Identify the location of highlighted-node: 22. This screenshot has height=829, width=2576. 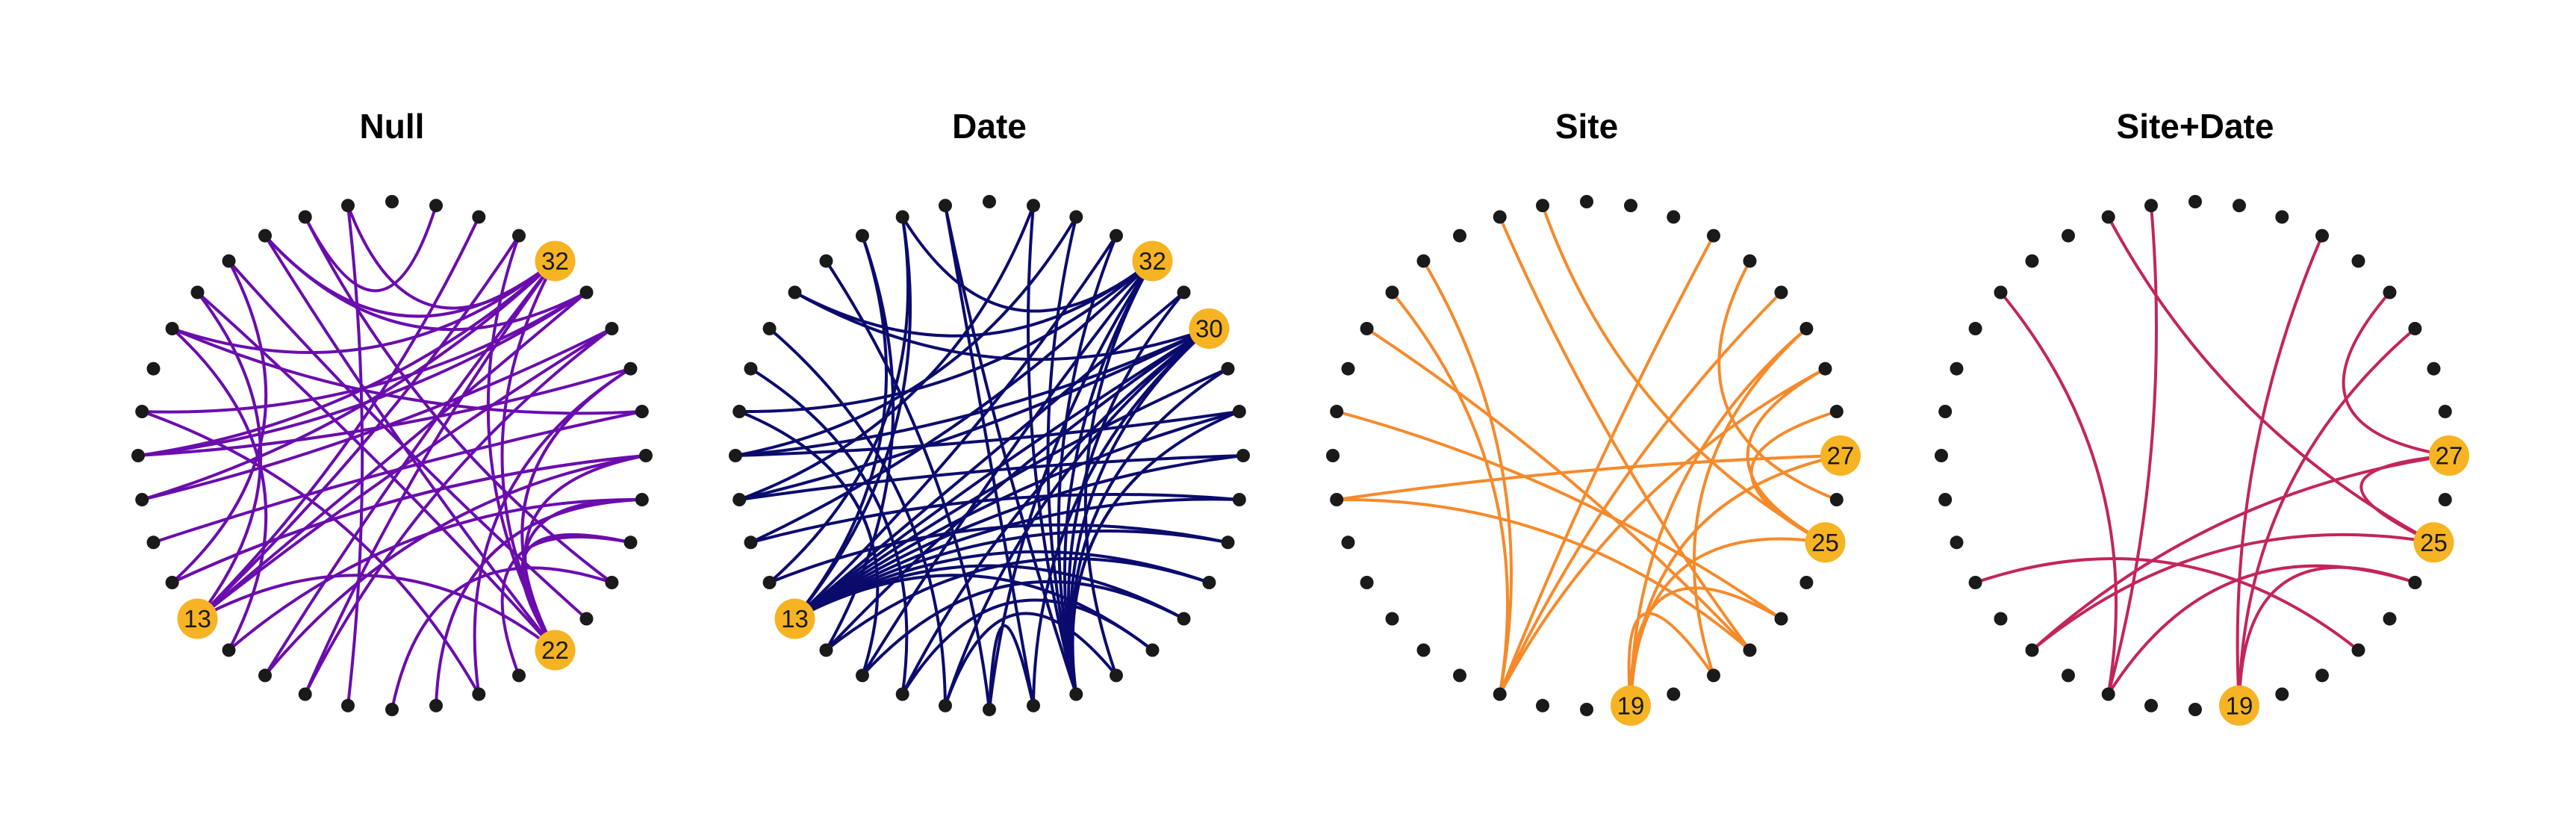
(555, 650).